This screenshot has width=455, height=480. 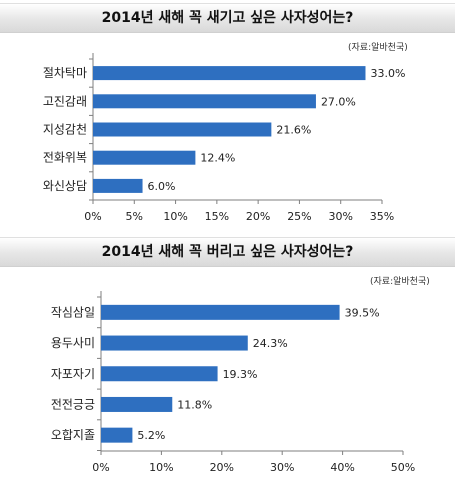 What do you see at coordinates (270, 343) in the screenshot?
I see `data-label: 24.3%` at bounding box center [270, 343].